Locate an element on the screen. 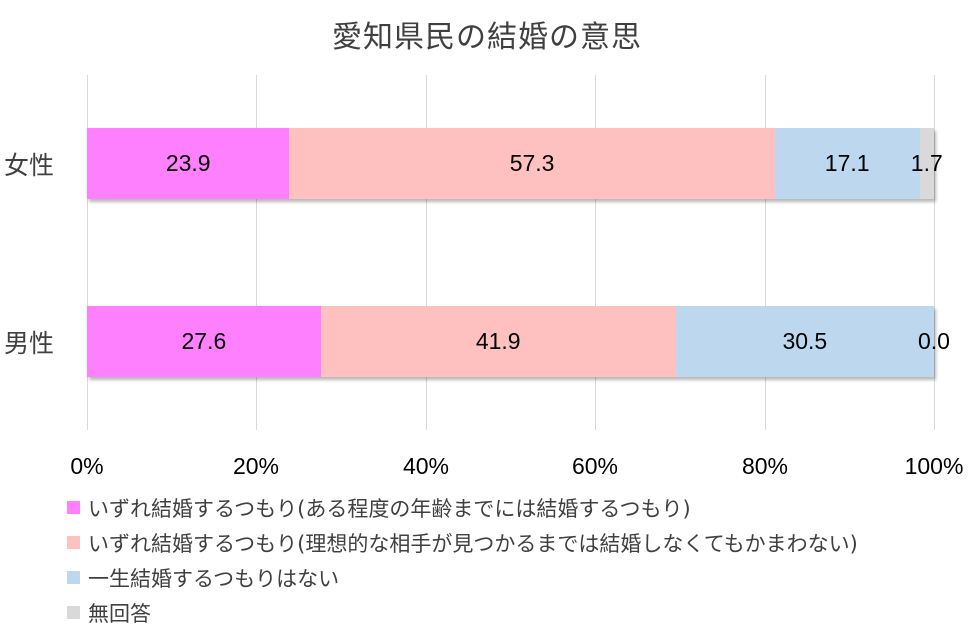 The height and width of the screenshot is (630, 974). x-tick-label: 100% is located at coordinates (934, 466).